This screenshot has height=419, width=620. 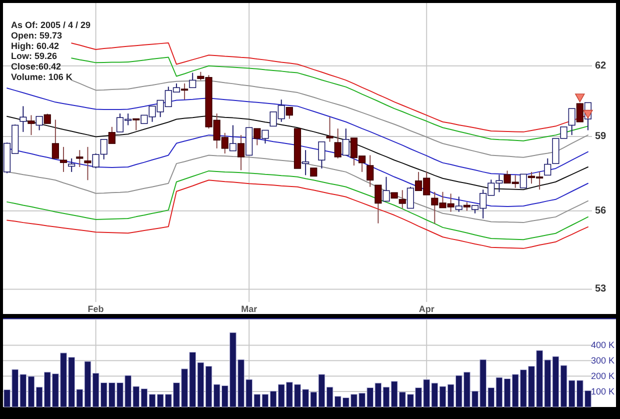 I want to click on y-tick-label: 56, so click(x=601, y=210).